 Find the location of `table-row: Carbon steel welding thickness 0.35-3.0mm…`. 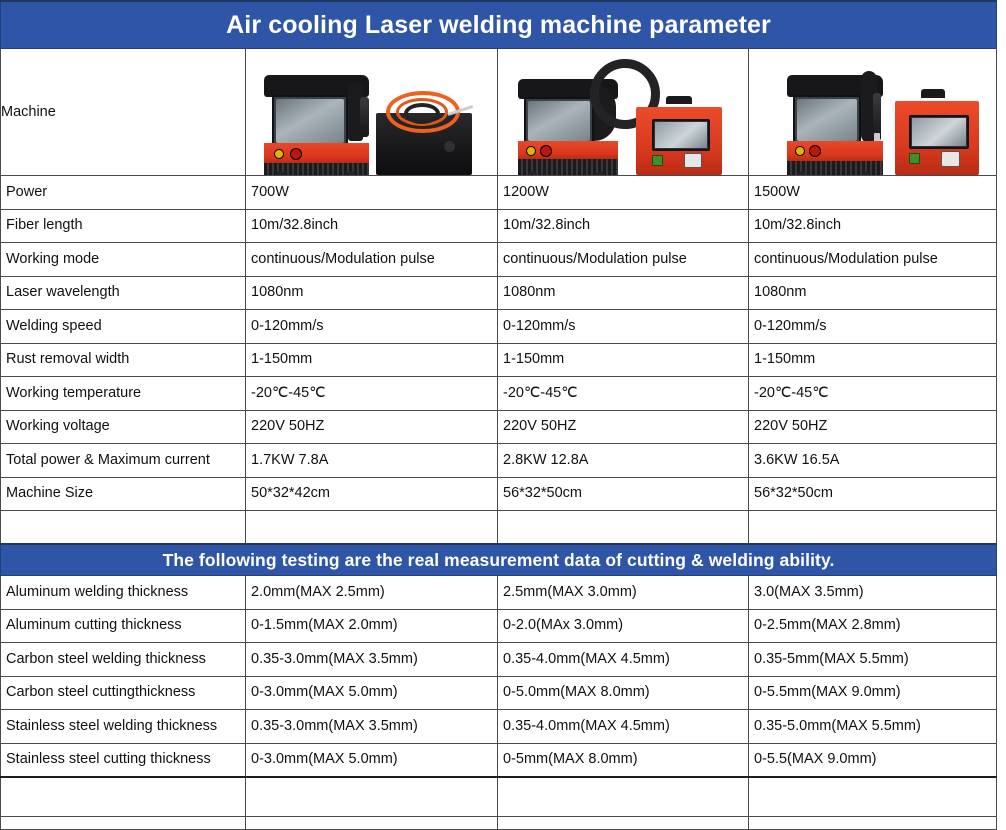

table-row: Carbon steel welding thickness 0.35-3.0mm… is located at coordinates (499, 659).